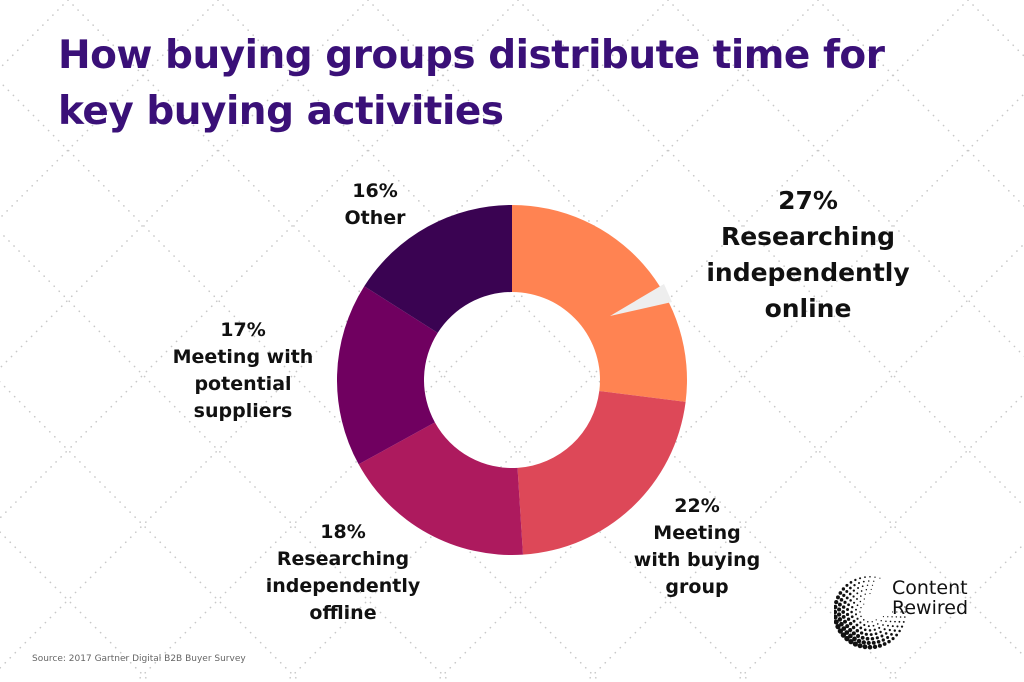 Image resolution: width=1024 pixels, height=682 pixels. I want to click on slice-label-line: potential, so click(243, 384).